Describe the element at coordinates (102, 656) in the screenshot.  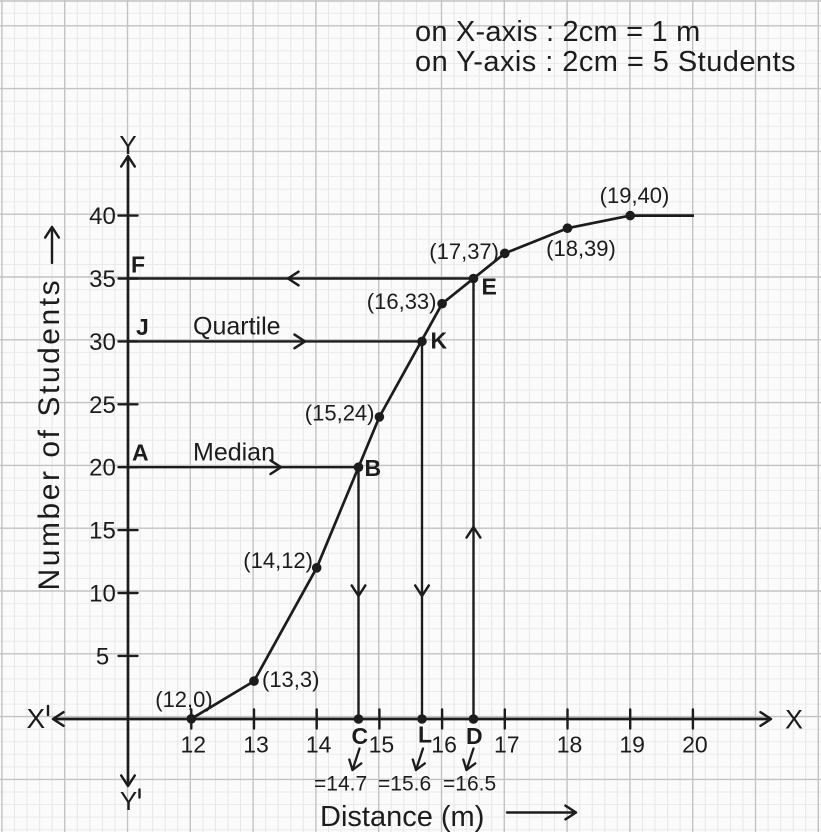
I see `svg-text: 5` at that location.